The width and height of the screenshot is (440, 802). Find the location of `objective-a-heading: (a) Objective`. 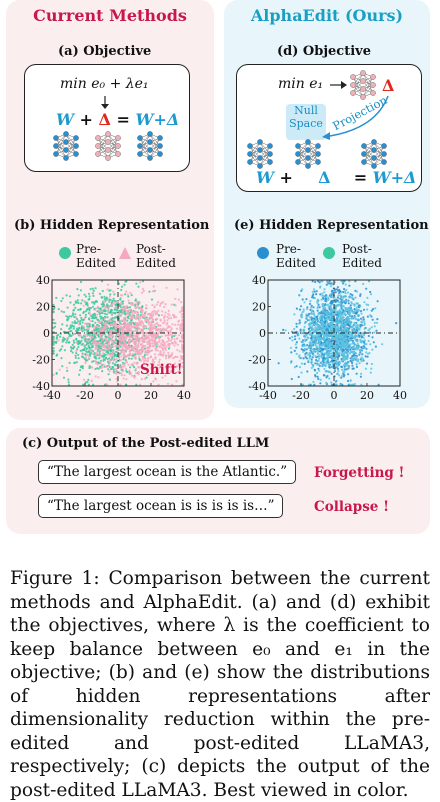

objective-a-heading: (a) Objective is located at coordinates (105, 51).